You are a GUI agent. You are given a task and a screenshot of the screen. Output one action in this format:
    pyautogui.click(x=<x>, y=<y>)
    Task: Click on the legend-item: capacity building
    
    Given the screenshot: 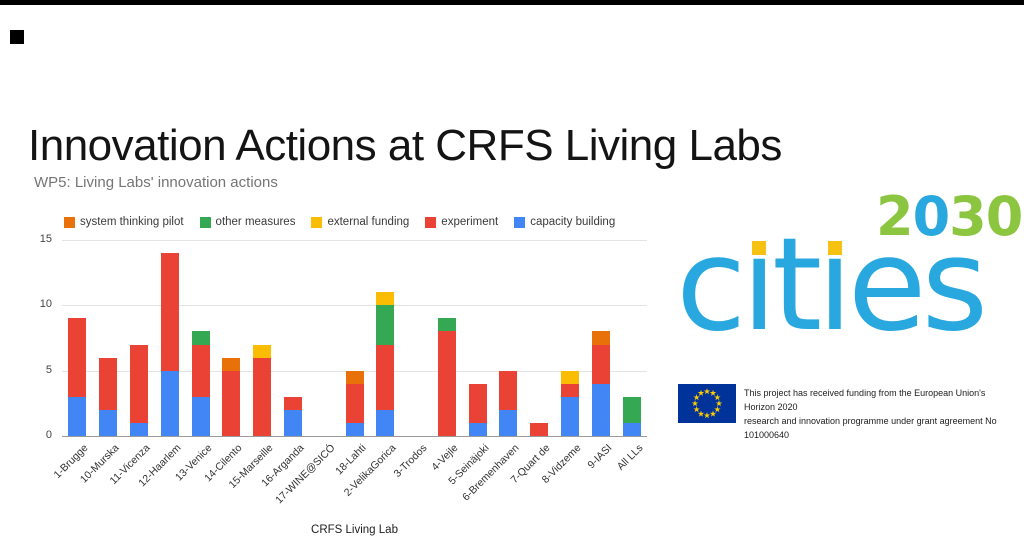 What is the action you would take?
    pyautogui.click(x=564, y=222)
    